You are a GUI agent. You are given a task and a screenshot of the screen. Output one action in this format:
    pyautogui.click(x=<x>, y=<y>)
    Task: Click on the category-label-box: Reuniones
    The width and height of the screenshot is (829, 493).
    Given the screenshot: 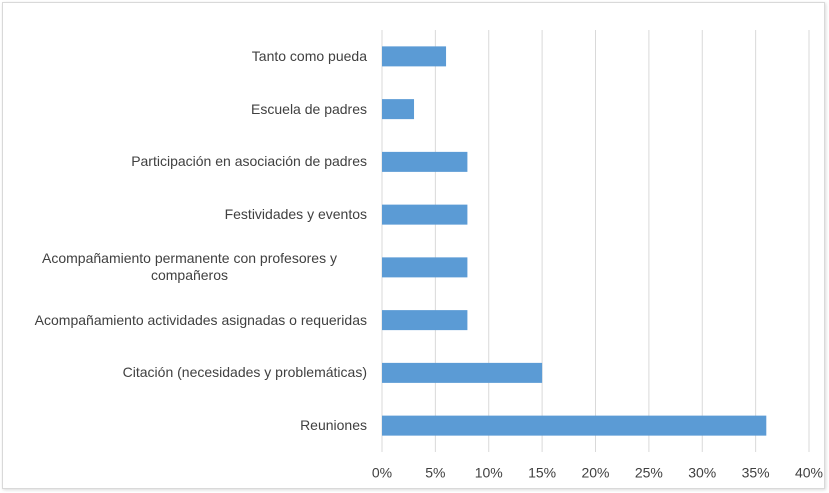 What is the action you would take?
    pyautogui.click(x=189, y=426)
    